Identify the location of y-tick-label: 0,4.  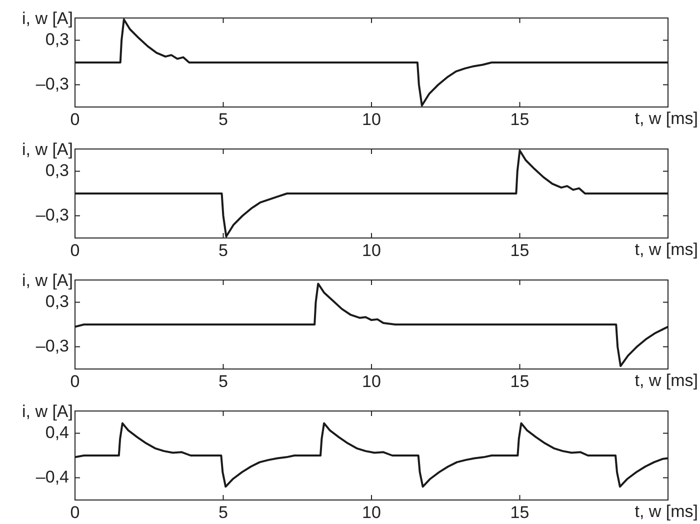
(57, 432).